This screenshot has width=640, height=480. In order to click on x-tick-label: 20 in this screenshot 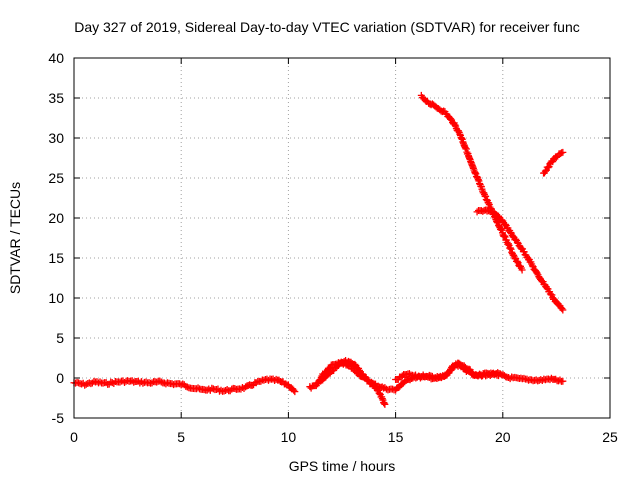, I will do `click(503, 437)`.